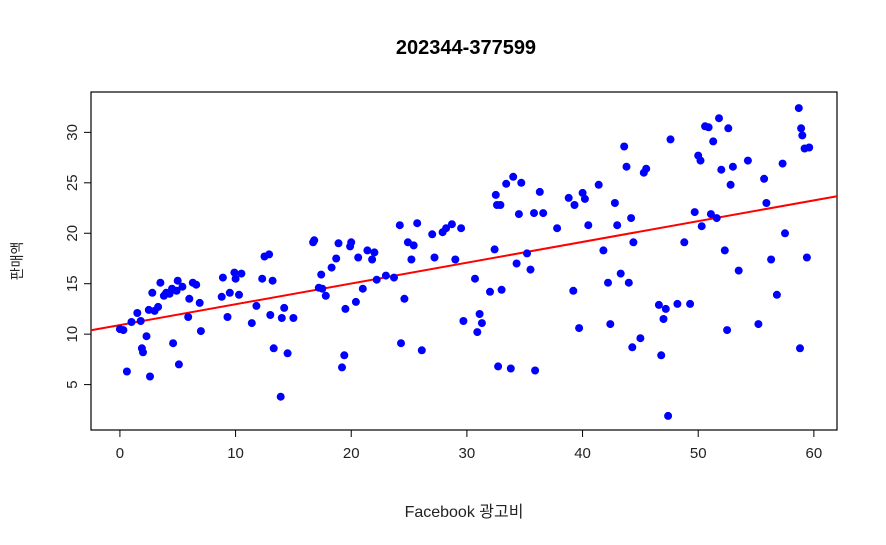 The width and height of the screenshot is (886, 545). I want to click on x-tick-label: 40, so click(582, 453).